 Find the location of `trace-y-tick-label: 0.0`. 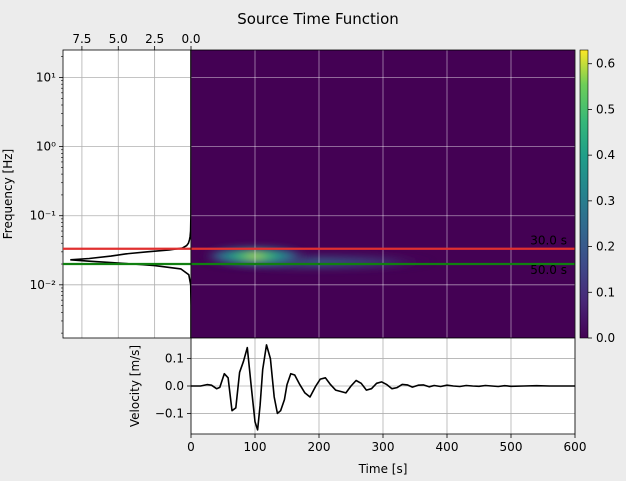

trace-y-tick-label: 0.0 is located at coordinates (174, 386).